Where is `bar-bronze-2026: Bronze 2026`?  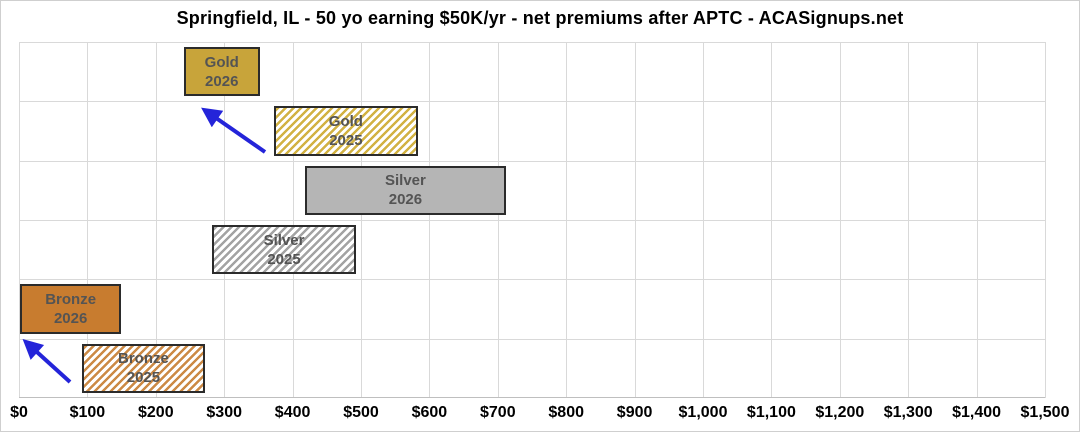 bar-bronze-2026: Bronze 2026 is located at coordinates (70, 309).